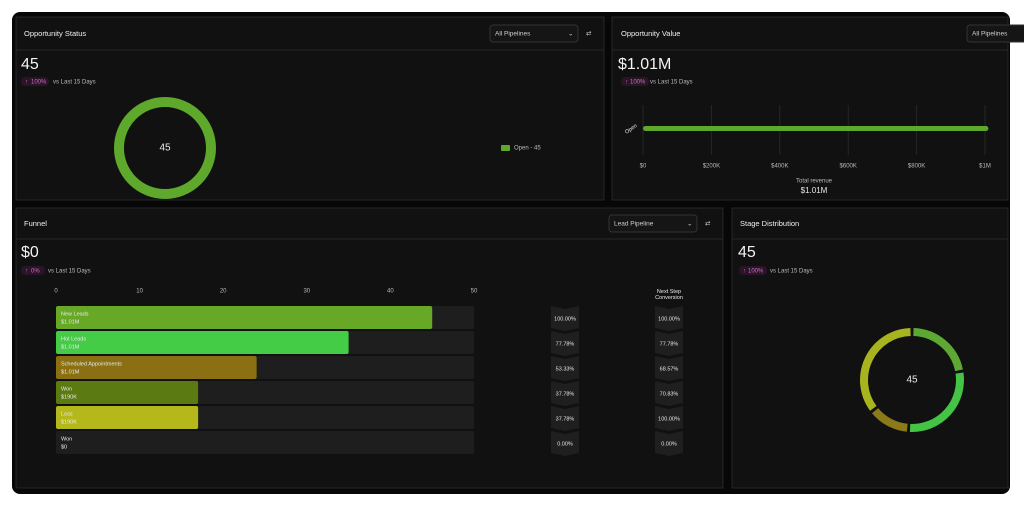 The image size is (1024, 506). I want to click on x-tick-label: 20, so click(223, 292).